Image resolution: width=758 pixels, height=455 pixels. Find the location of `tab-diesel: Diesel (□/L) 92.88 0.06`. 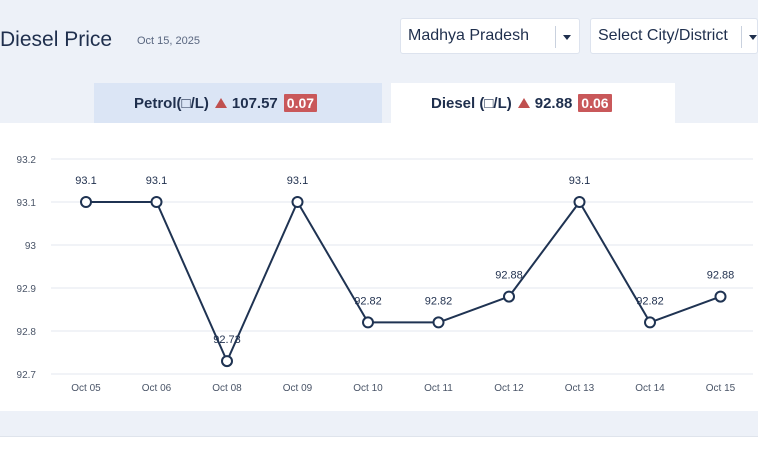

tab-diesel: Diesel (□/L) 92.88 0.06 is located at coordinates (533, 103).